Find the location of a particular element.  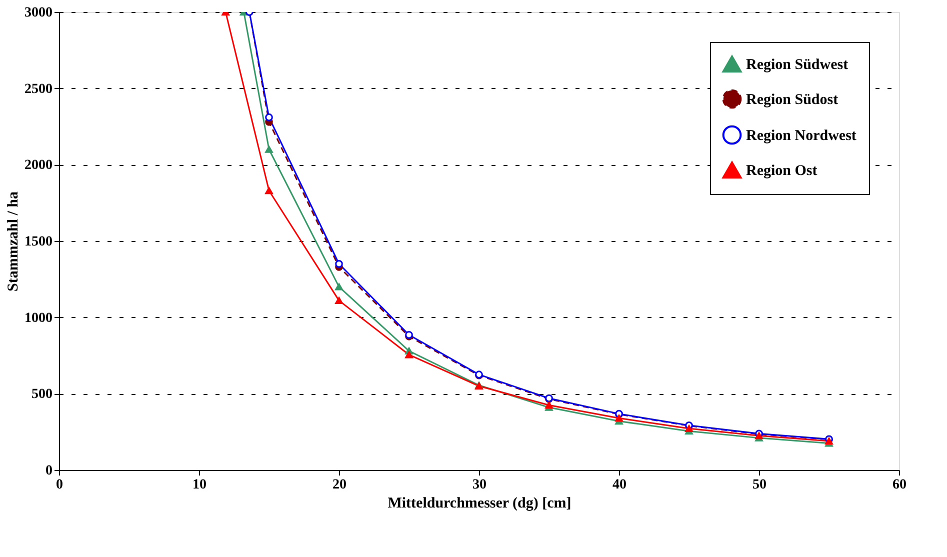

legend-label: Region Ost is located at coordinates (782, 171).